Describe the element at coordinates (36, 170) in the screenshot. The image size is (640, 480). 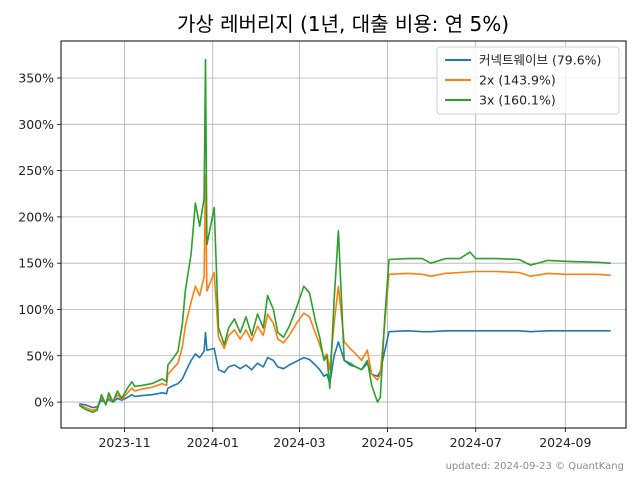
I see `y-tick-label: 250%` at that location.